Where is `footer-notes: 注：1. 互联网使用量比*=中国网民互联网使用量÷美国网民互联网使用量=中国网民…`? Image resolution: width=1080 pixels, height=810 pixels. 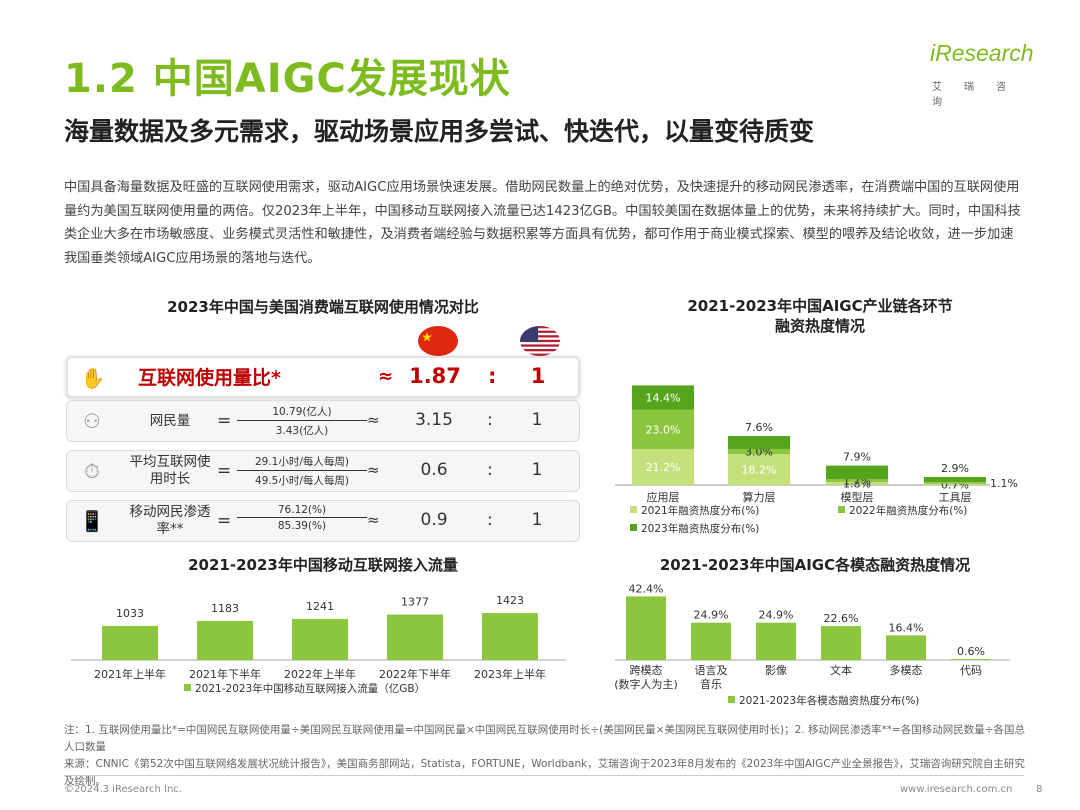 footer-notes: 注：1. 互联网使用量比*=中国网民互联网使用量÷美国网民互联网使用量=中国网民… is located at coordinates (549, 756).